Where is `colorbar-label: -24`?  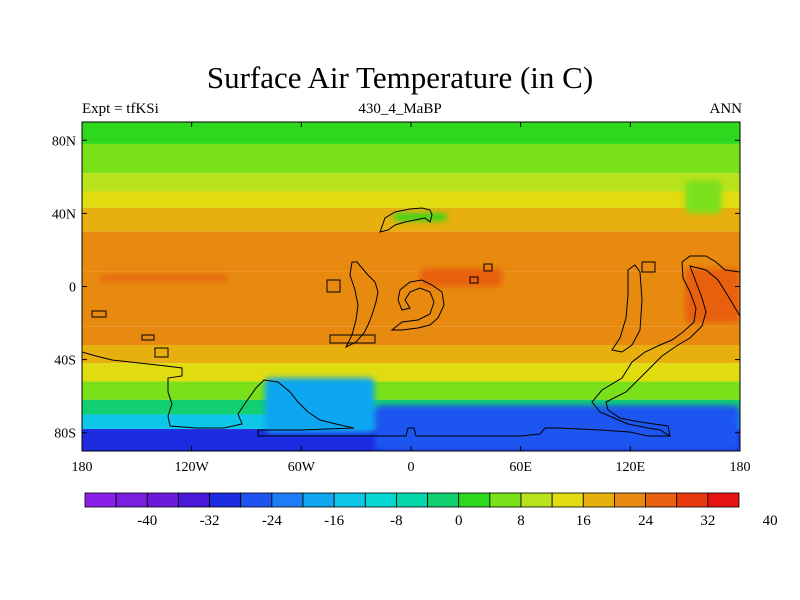
colorbar-label: -24 is located at coordinates (272, 521).